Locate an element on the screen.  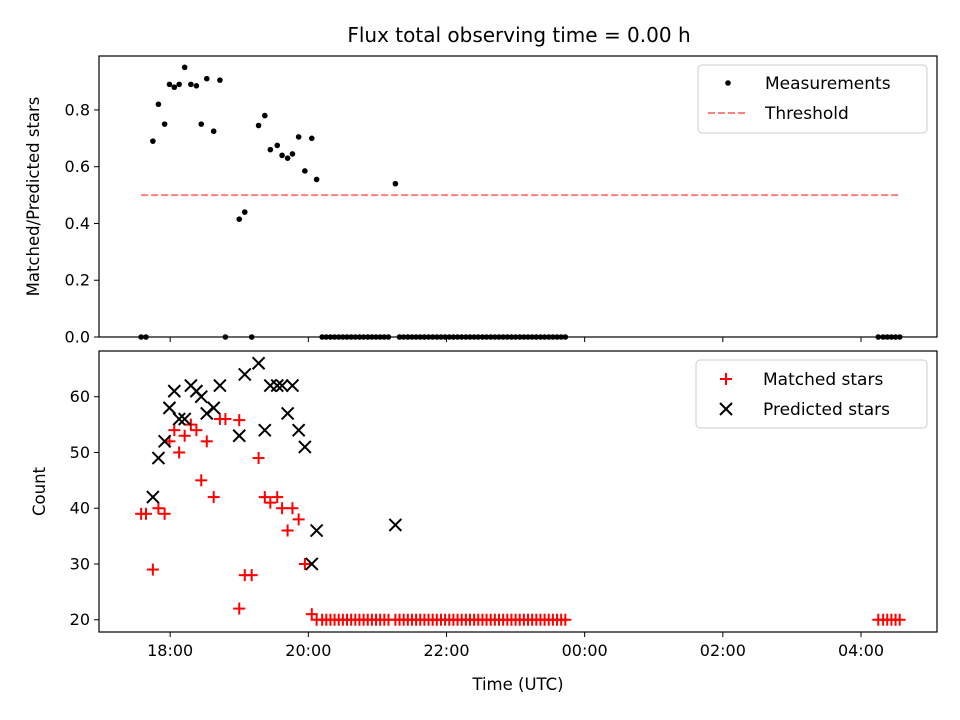
legend-measurements-marker is located at coordinates (728, 83).